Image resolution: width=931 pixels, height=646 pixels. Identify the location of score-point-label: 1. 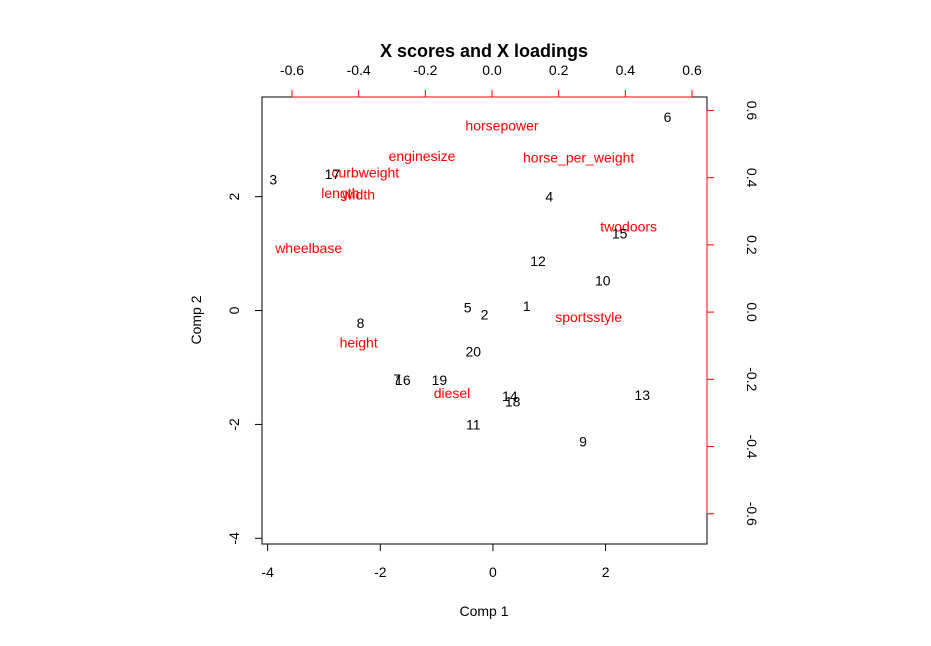
(527, 306).